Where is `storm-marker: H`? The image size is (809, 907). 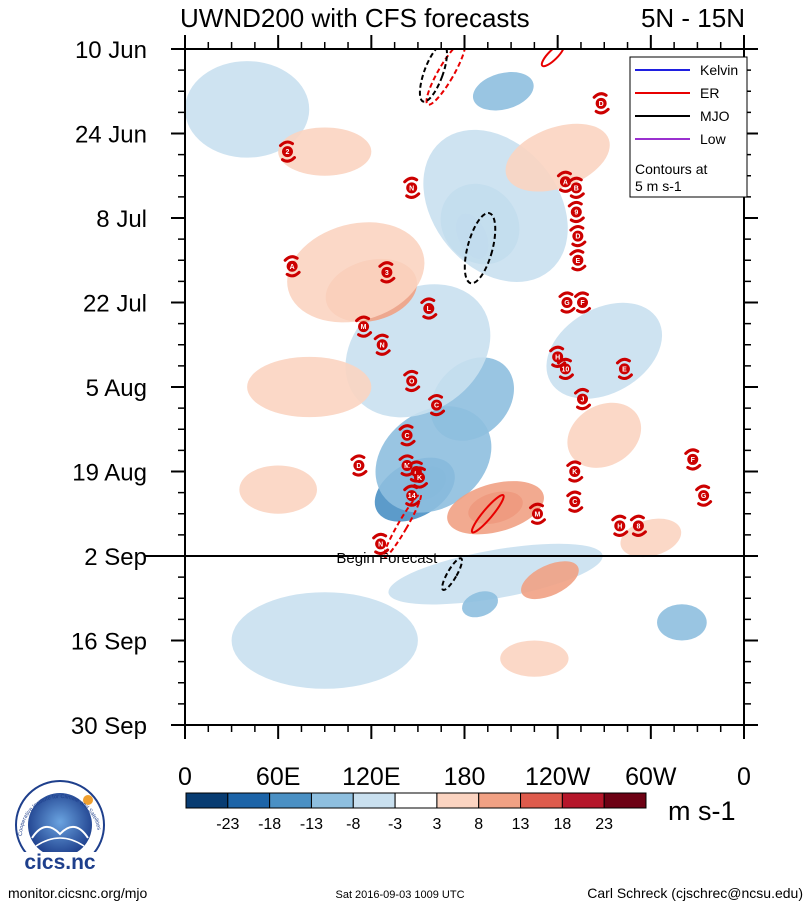 storm-marker: H is located at coordinates (620, 525).